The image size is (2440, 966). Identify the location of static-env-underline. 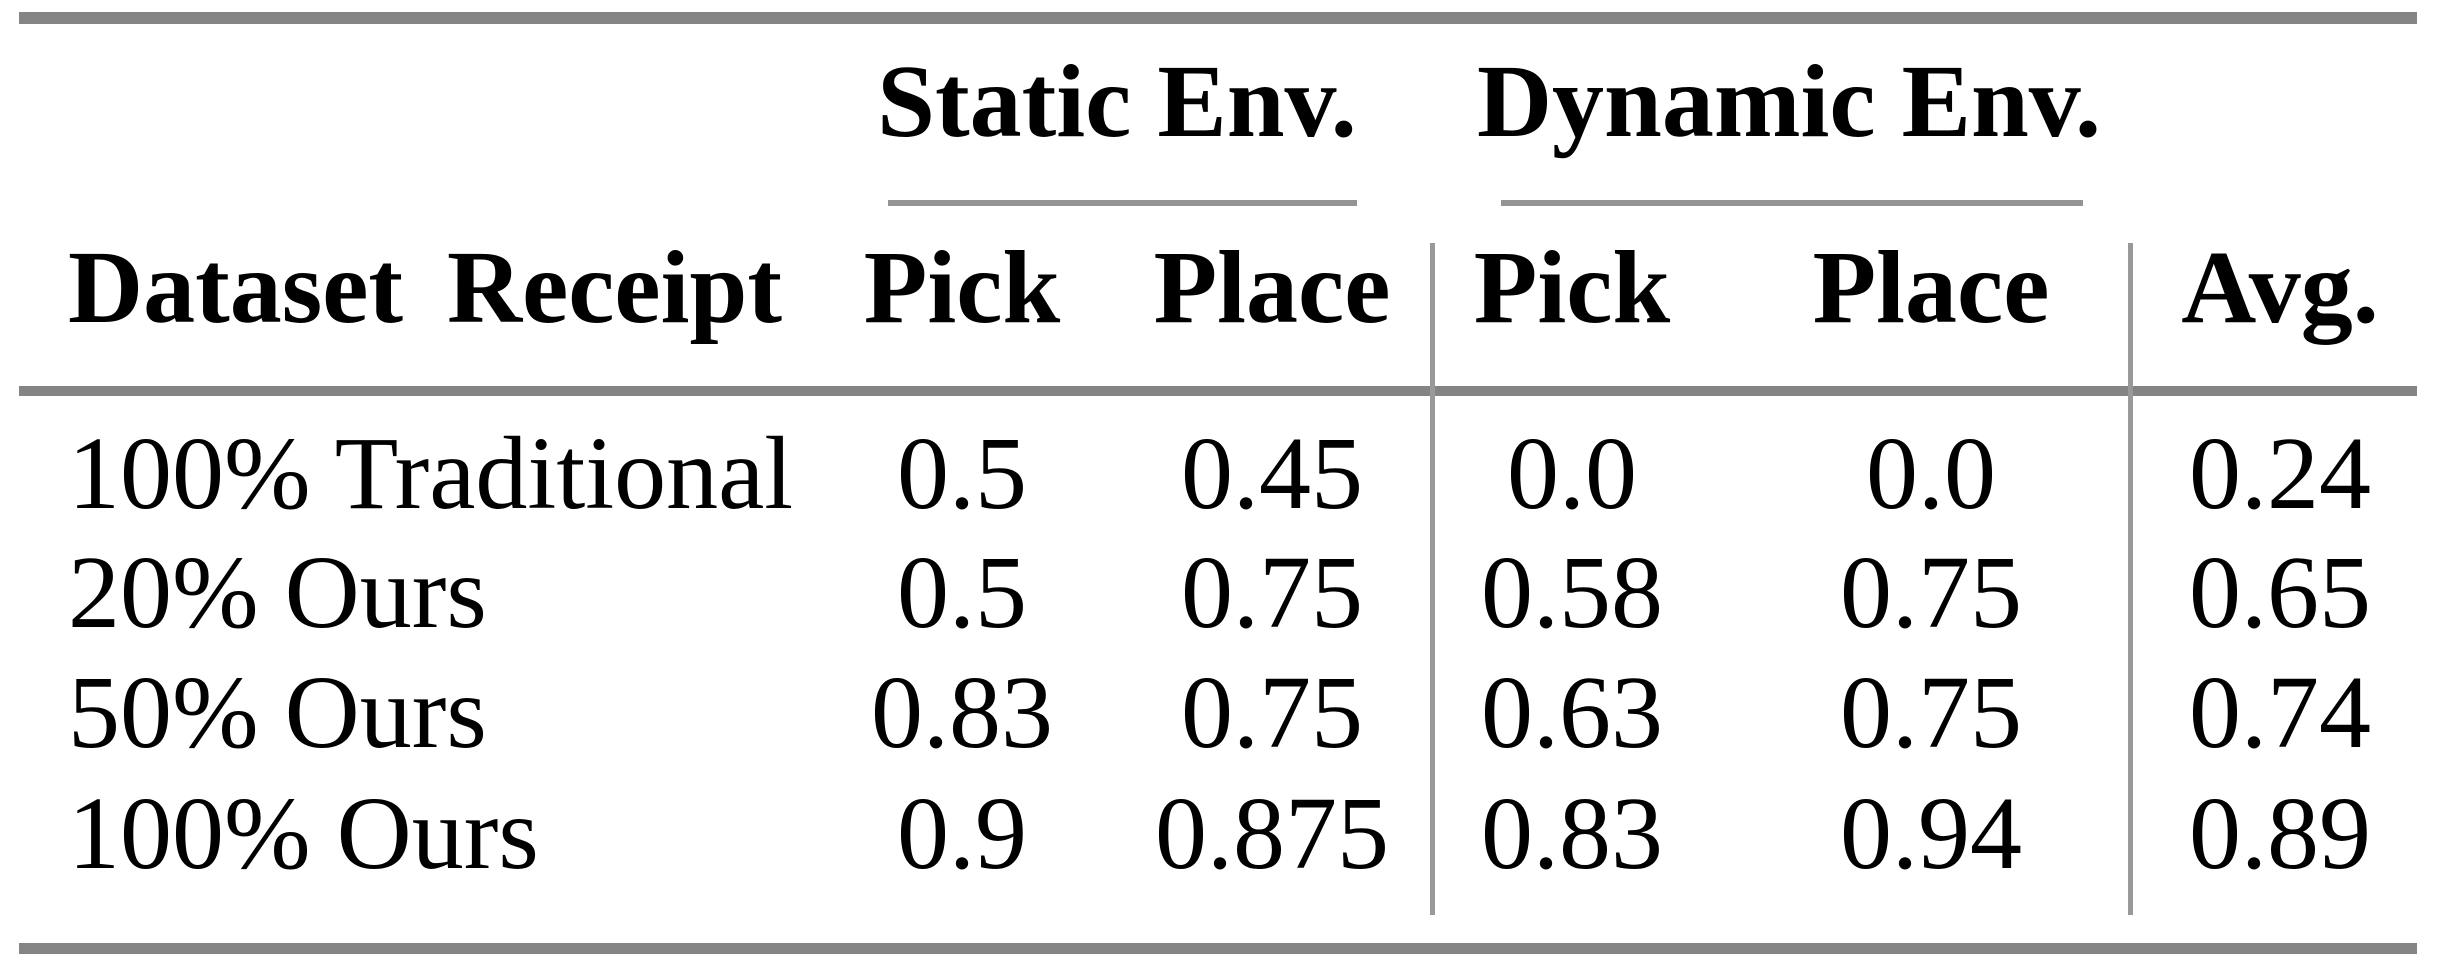
(1122, 203).